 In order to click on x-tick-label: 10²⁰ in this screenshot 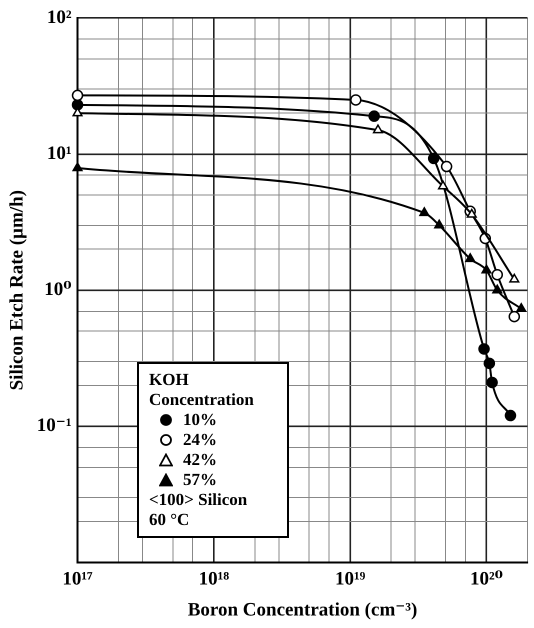, I will do `click(486, 579)`.